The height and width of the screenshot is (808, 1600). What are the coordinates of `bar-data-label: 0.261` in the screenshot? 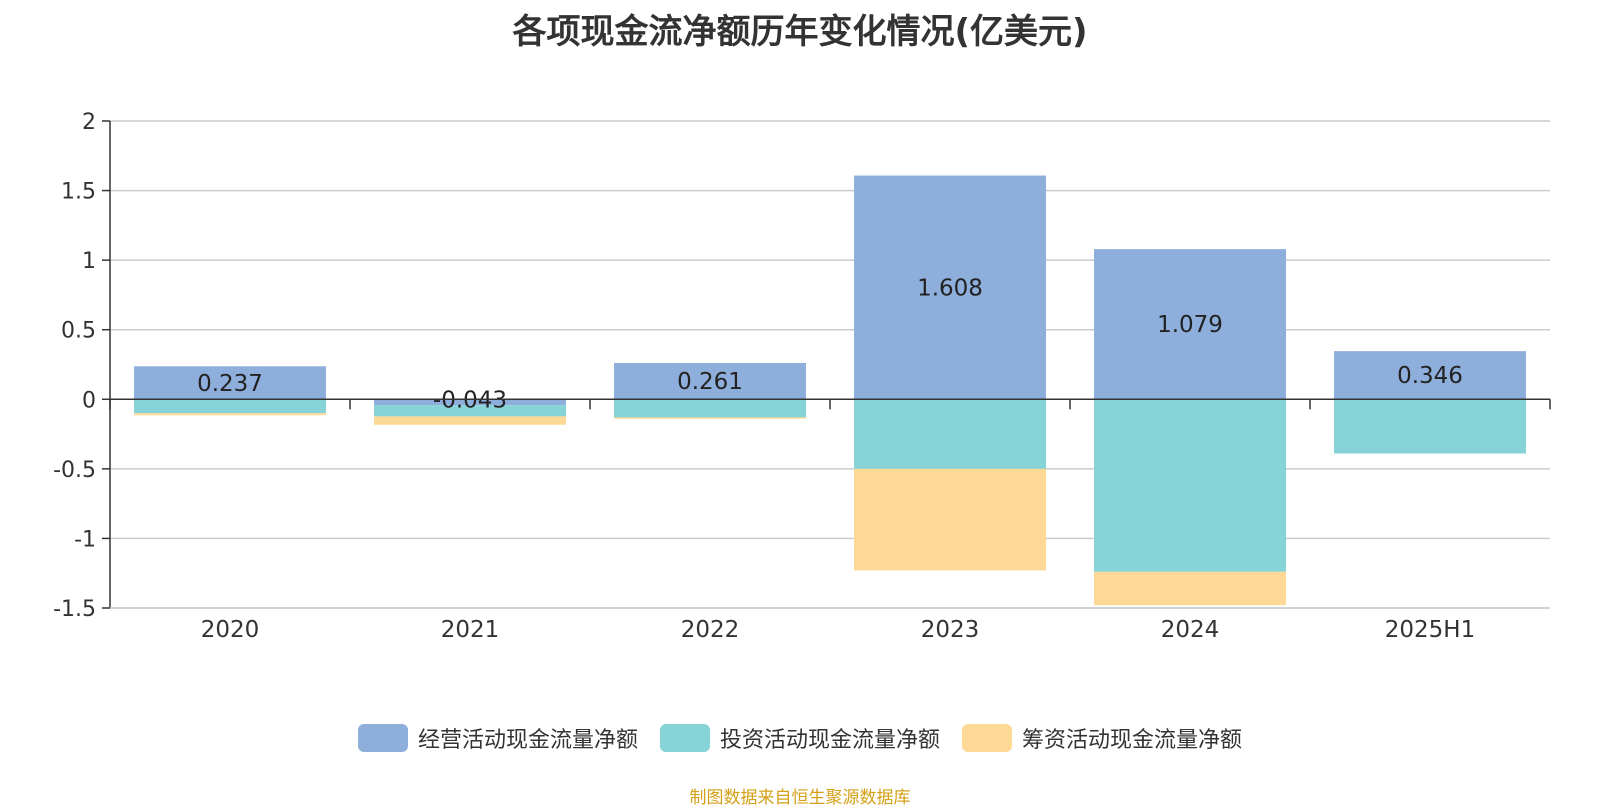 It's located at (710, 382).